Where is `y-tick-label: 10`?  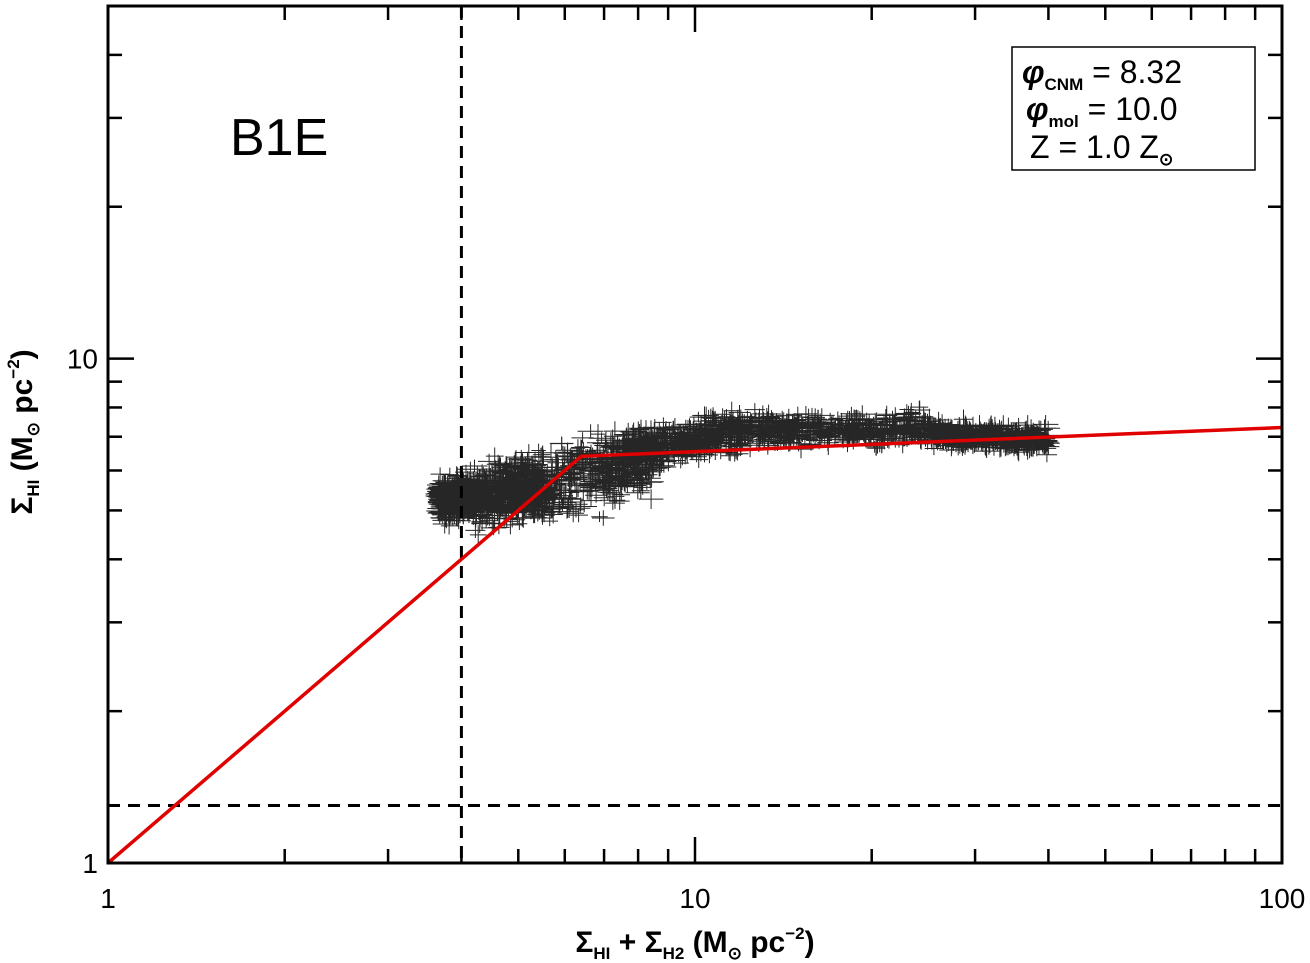
y-tick-label: 10 is located at coordinates (82, 359).